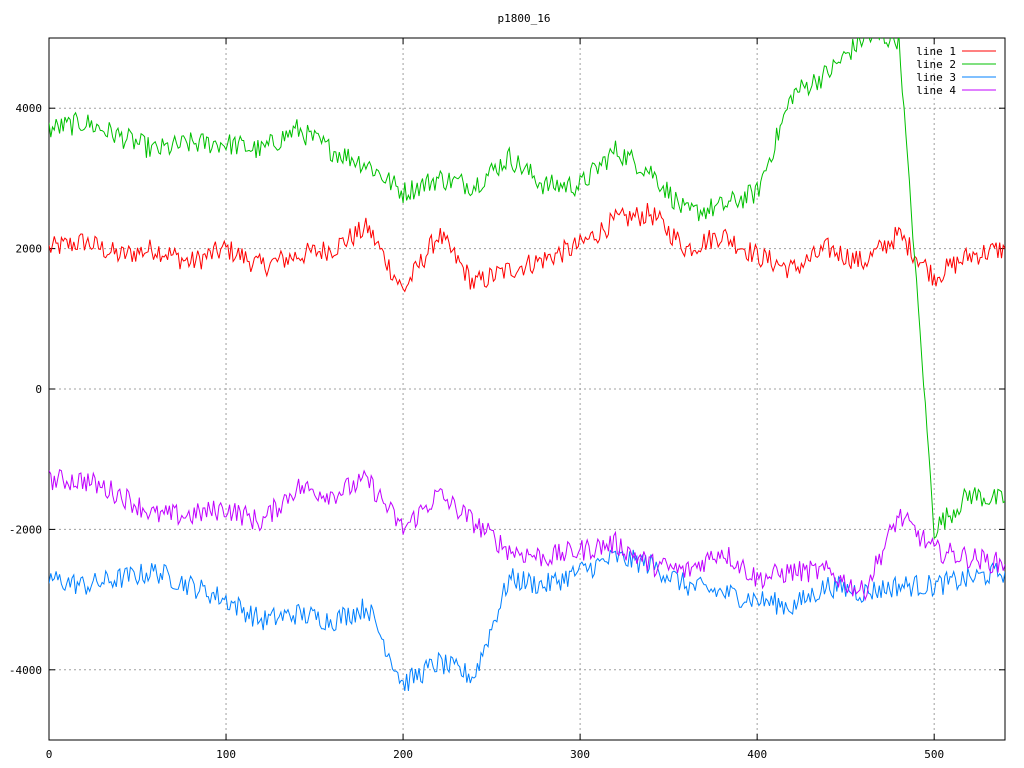 The height and width of the screenshot is (768, 1024). Describe the element at coordinates (524, 18) in the screenshot. I see `chart-title: p1800_16` at that location.